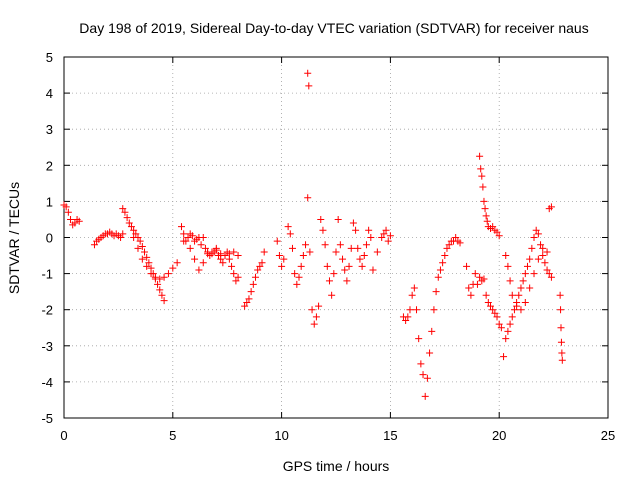  Describe the element at coordinates (47, 346) in the screenshot. I see `y-tick-label: -3` at that location.